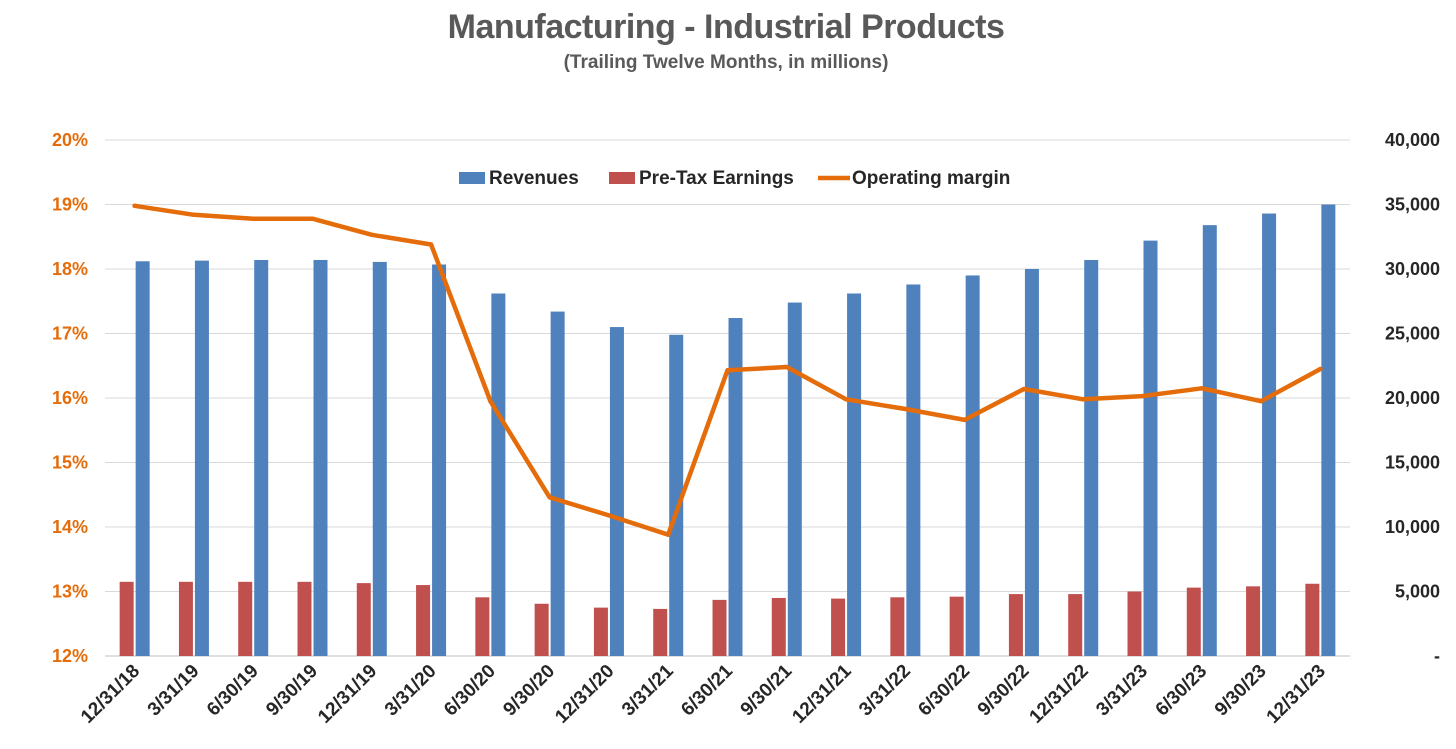 The image size is (1456, 749). What do you see at coordinates (233, 691) in the screenshot?
I see `x-axis-tick-label: 6/30/19` at bounding box center [233, 691].